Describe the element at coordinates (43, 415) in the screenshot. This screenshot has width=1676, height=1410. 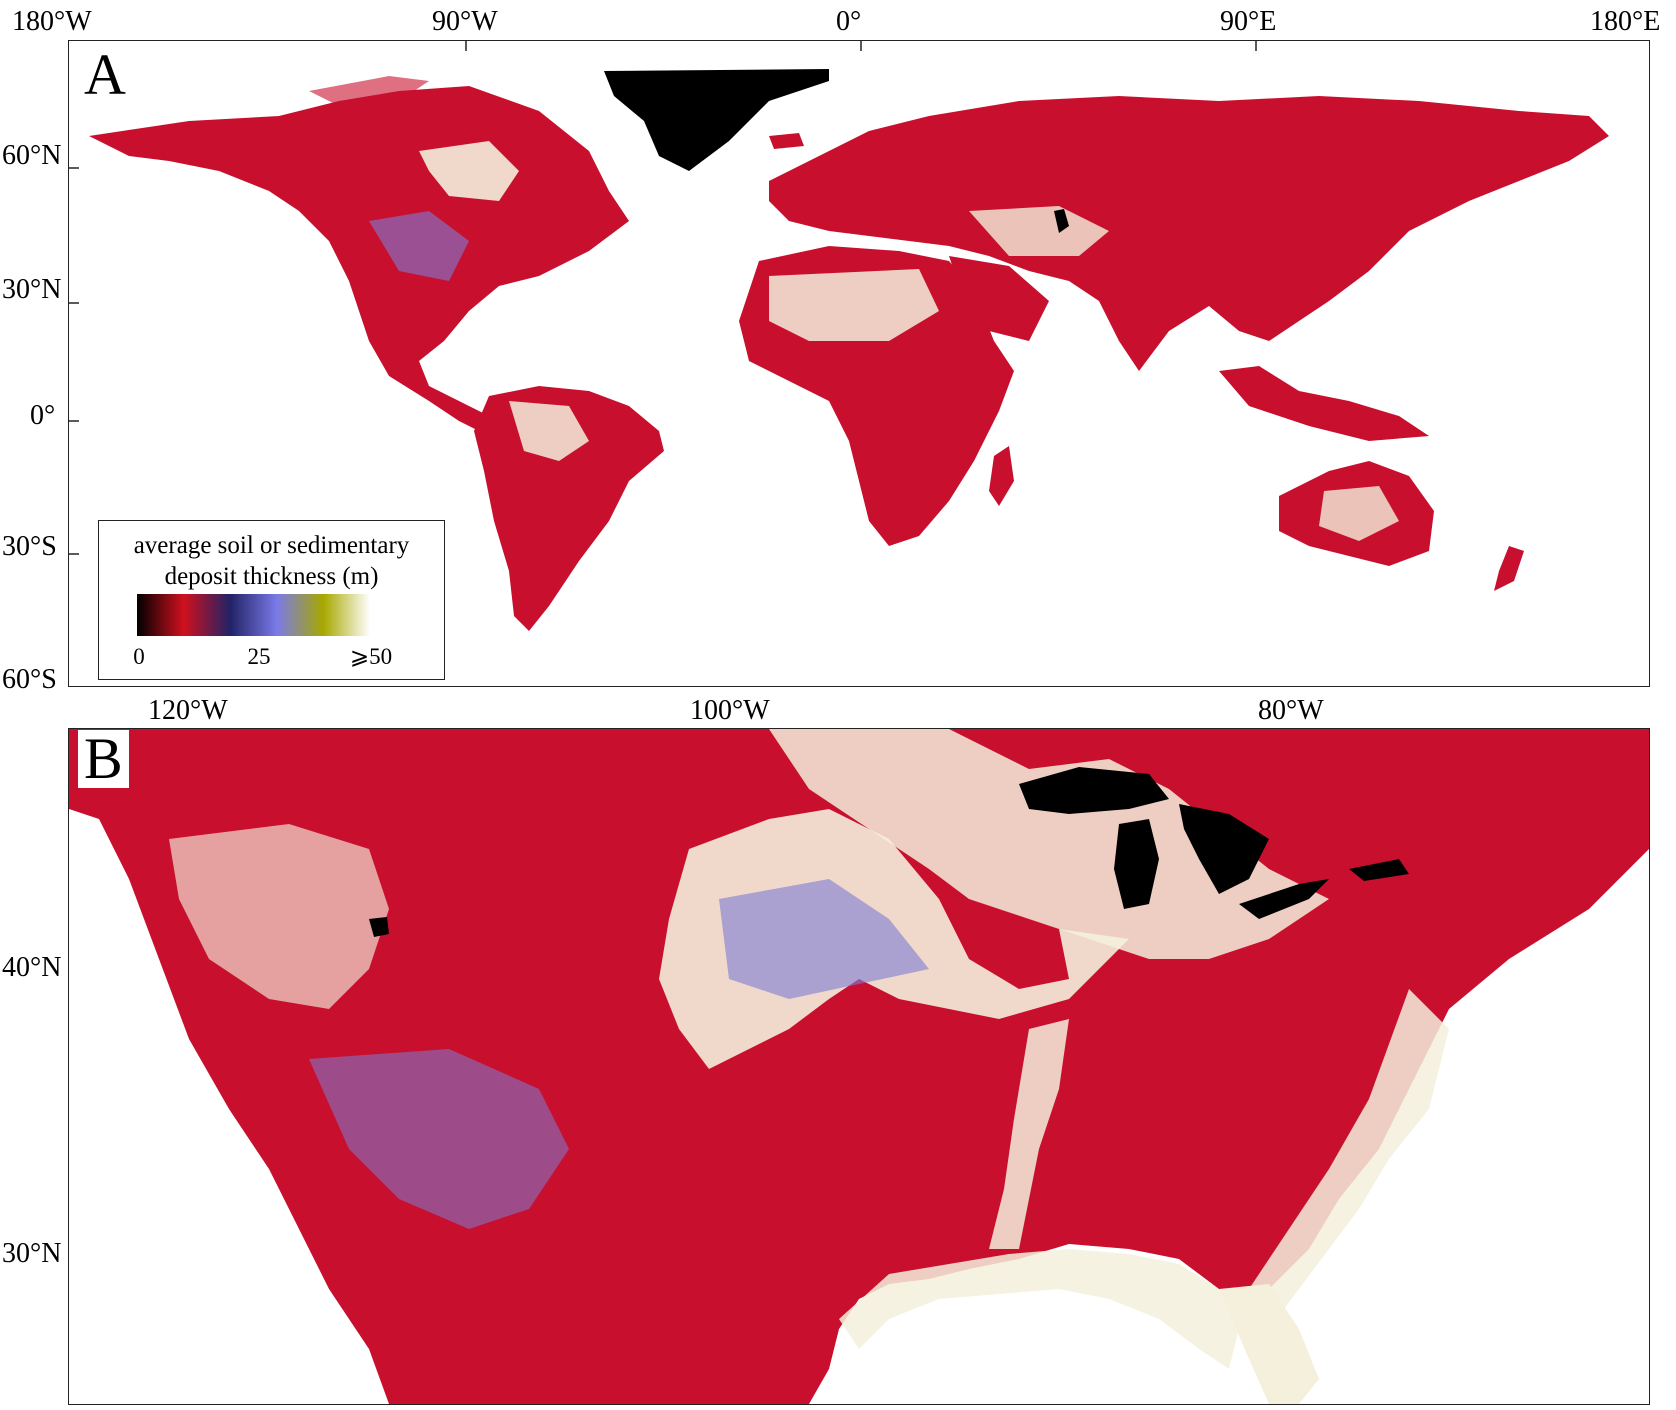
I see `panel-a-left-label-0: 0°` at that location.